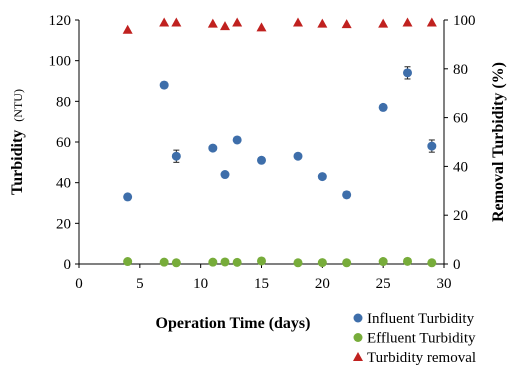 The image size is (512, 367). Describe the element at coordinates (383, 284) in the screenshot. I see `x-tick-label: 25` at that location.